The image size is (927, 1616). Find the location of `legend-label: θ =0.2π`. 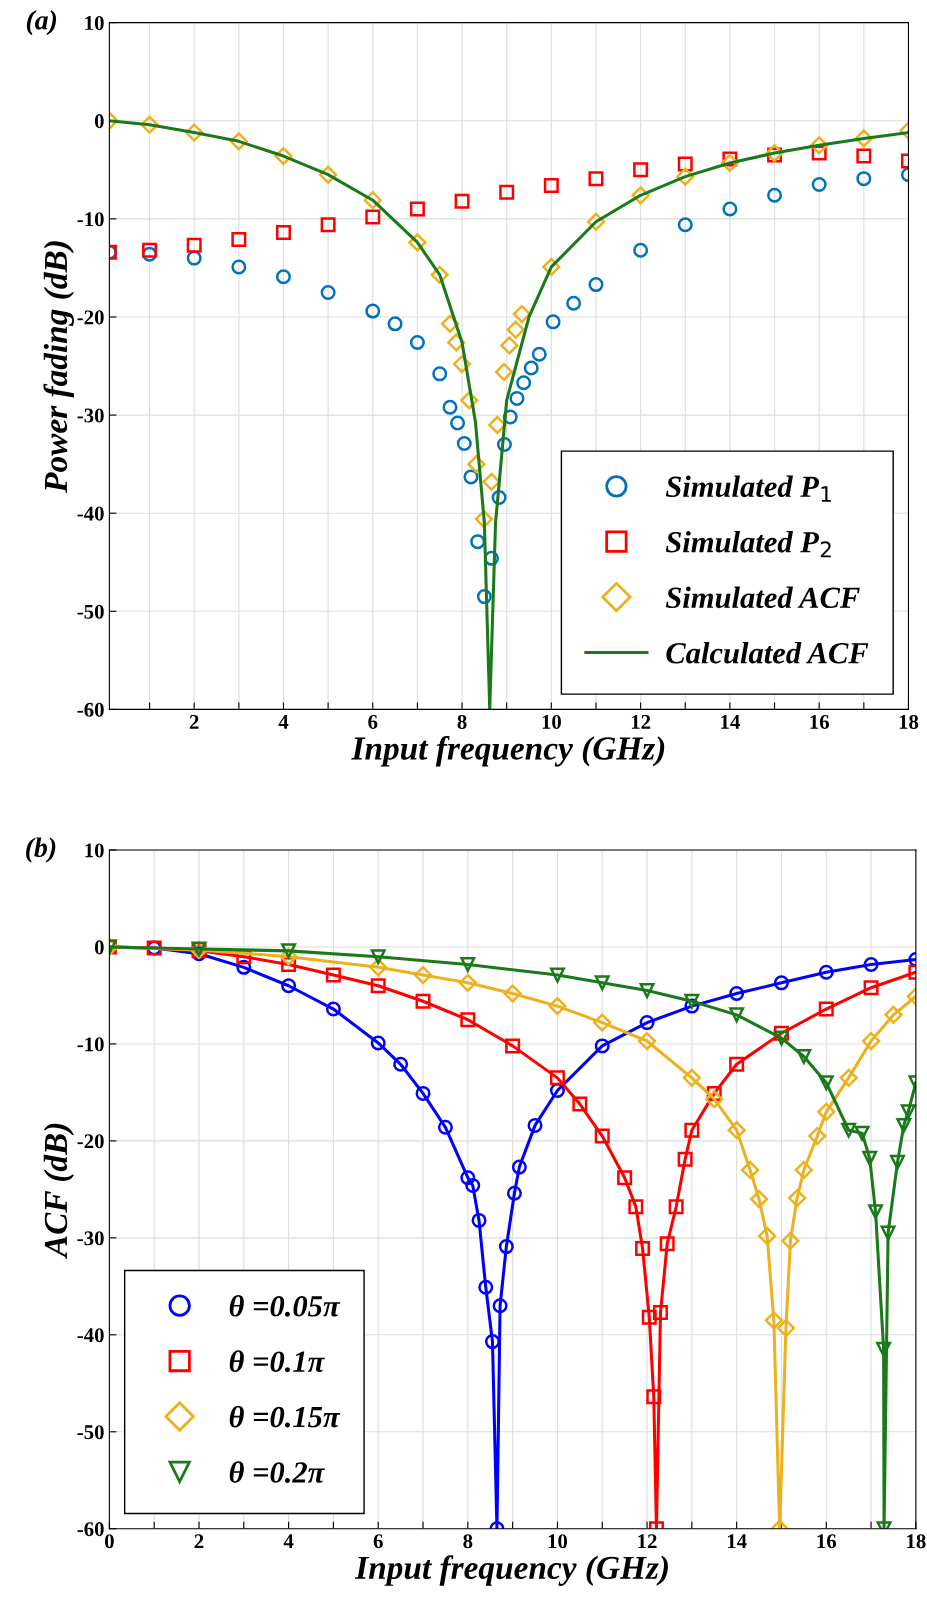

legend-label: θ =0.2π is located at coordinates (277, 1472).